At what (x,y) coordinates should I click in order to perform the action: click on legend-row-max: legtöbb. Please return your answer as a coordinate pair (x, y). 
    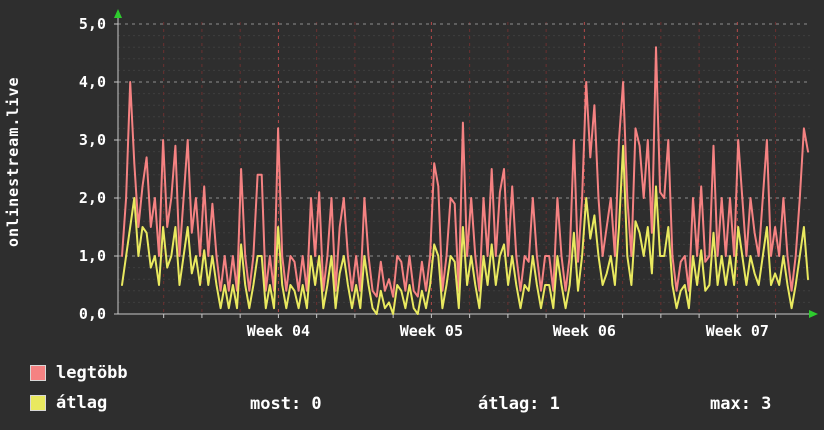
    Looking at the image, I should click on (79, 373).